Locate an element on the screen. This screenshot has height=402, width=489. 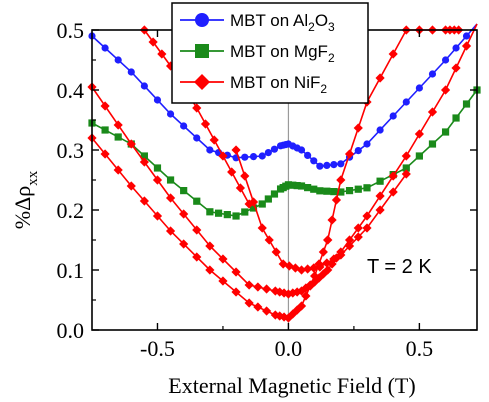
legend-label-part: MBT on NiF is located at coordinates (275, 82).